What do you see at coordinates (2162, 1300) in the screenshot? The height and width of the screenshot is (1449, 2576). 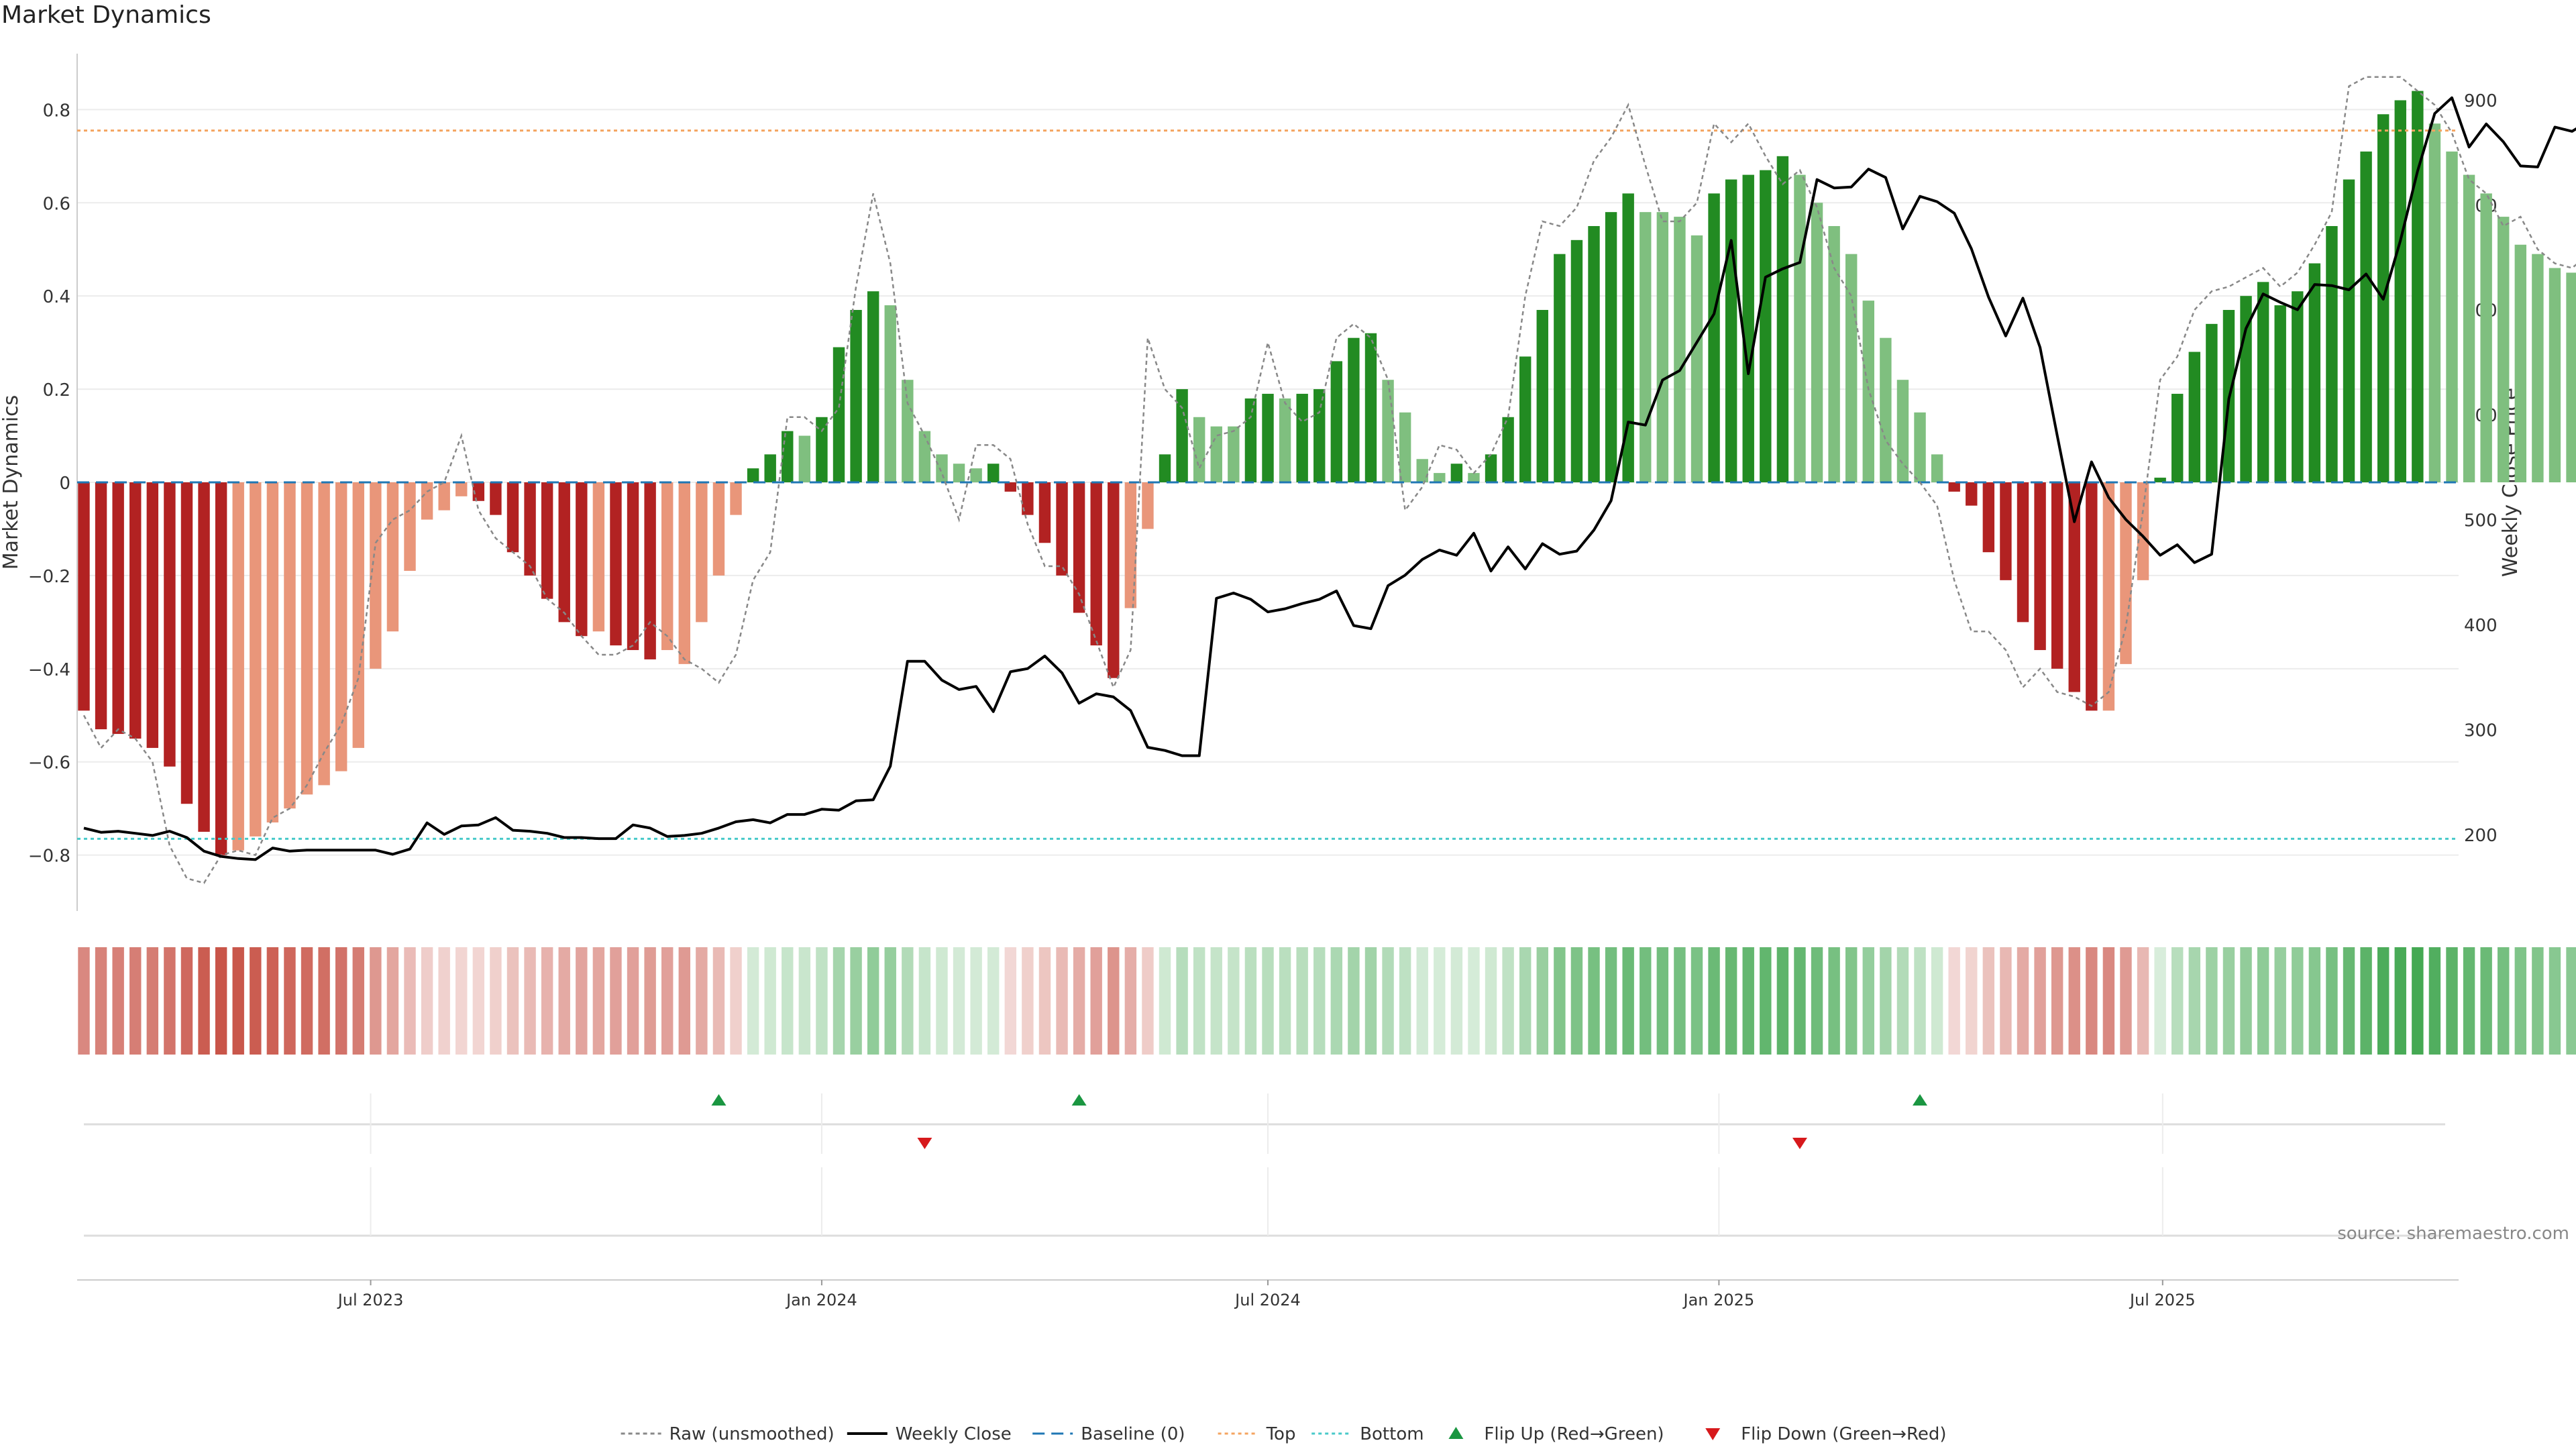 I see `x-tick-label: Jul 2025` at bounding box center [2162, 1300].